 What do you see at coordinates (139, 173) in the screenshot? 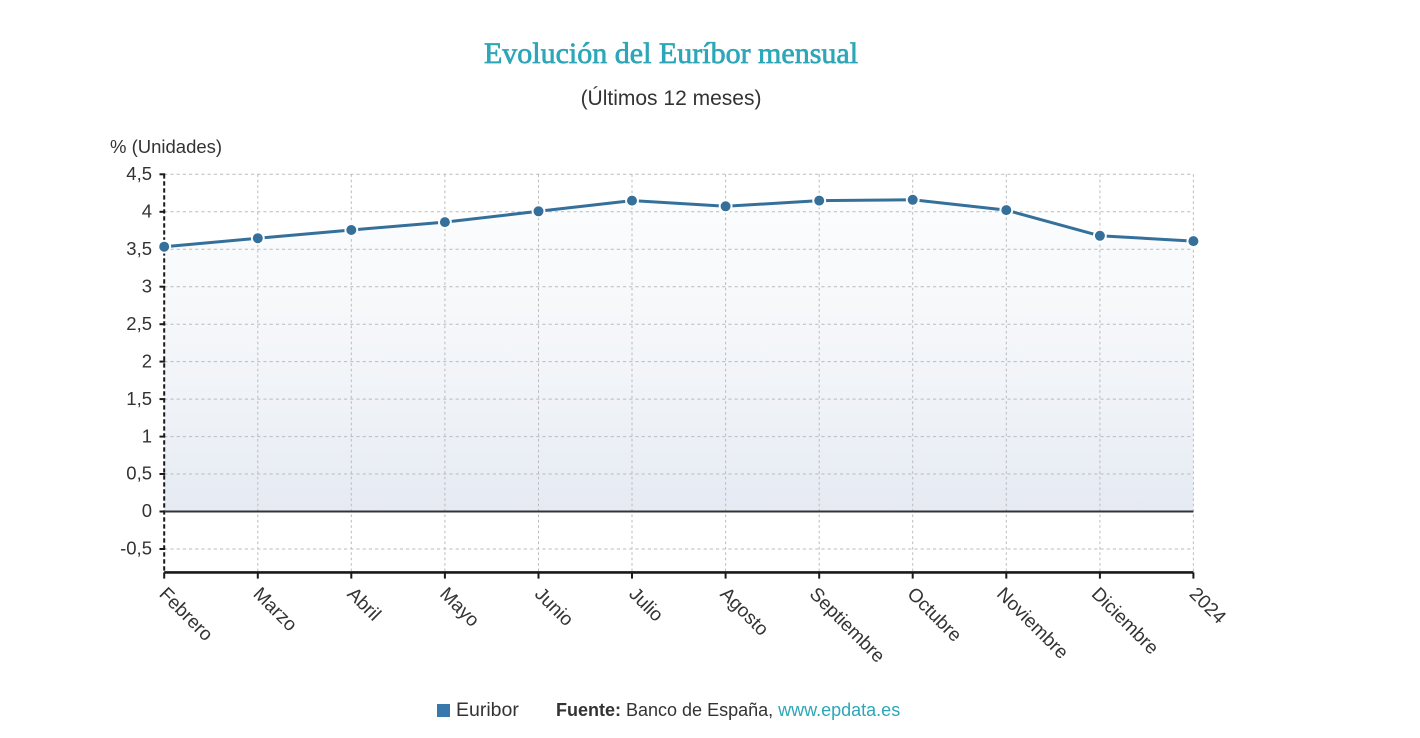
I see `svg-text: 4,5` at bounding box center [139, 173].